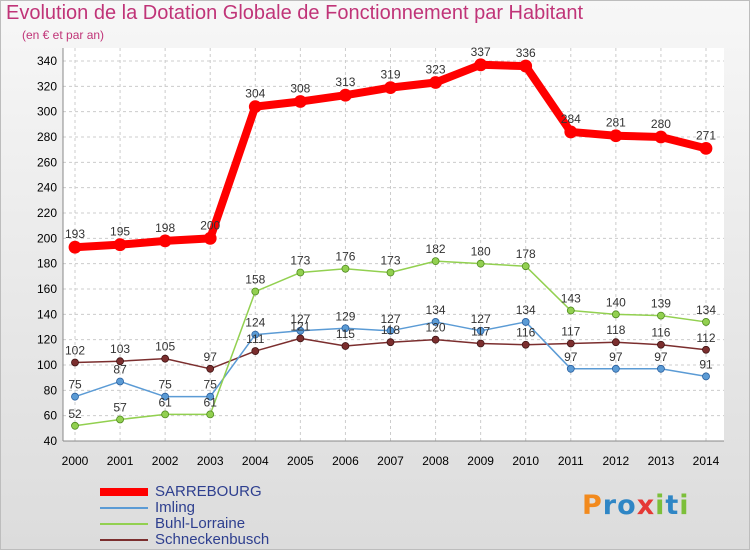 This screenshot has height=550, width=750. Describe the element at coordinates (47, 289) in the screenshot. I see `y-tick-label: 160` at that location.